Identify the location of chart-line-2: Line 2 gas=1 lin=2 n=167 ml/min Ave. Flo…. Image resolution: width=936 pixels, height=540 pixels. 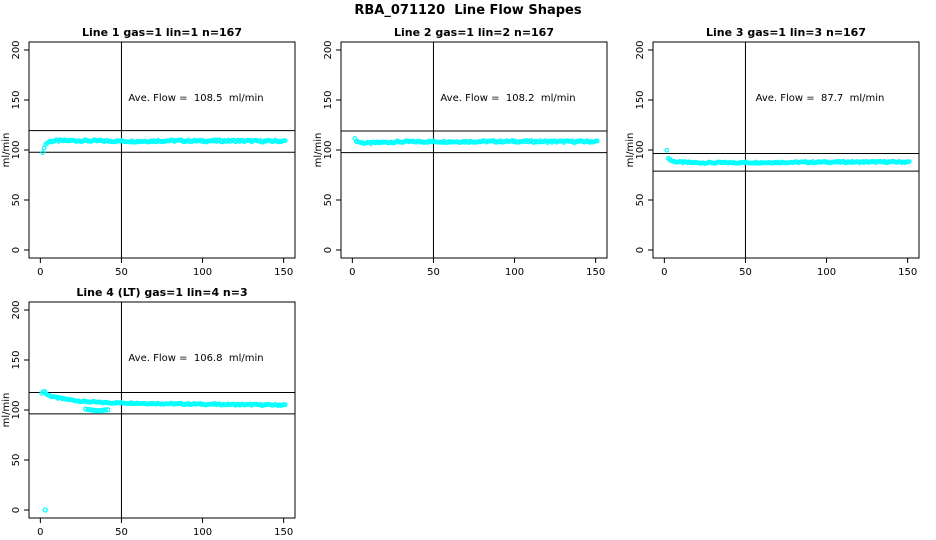
(460, 152).